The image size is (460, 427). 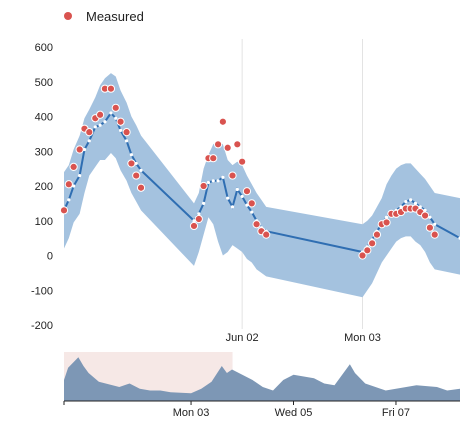 What do you see at coordinates (362, 338) in the screenshot?
I see `x-tick-label: Mon 03` at bounding box center [362, 338].